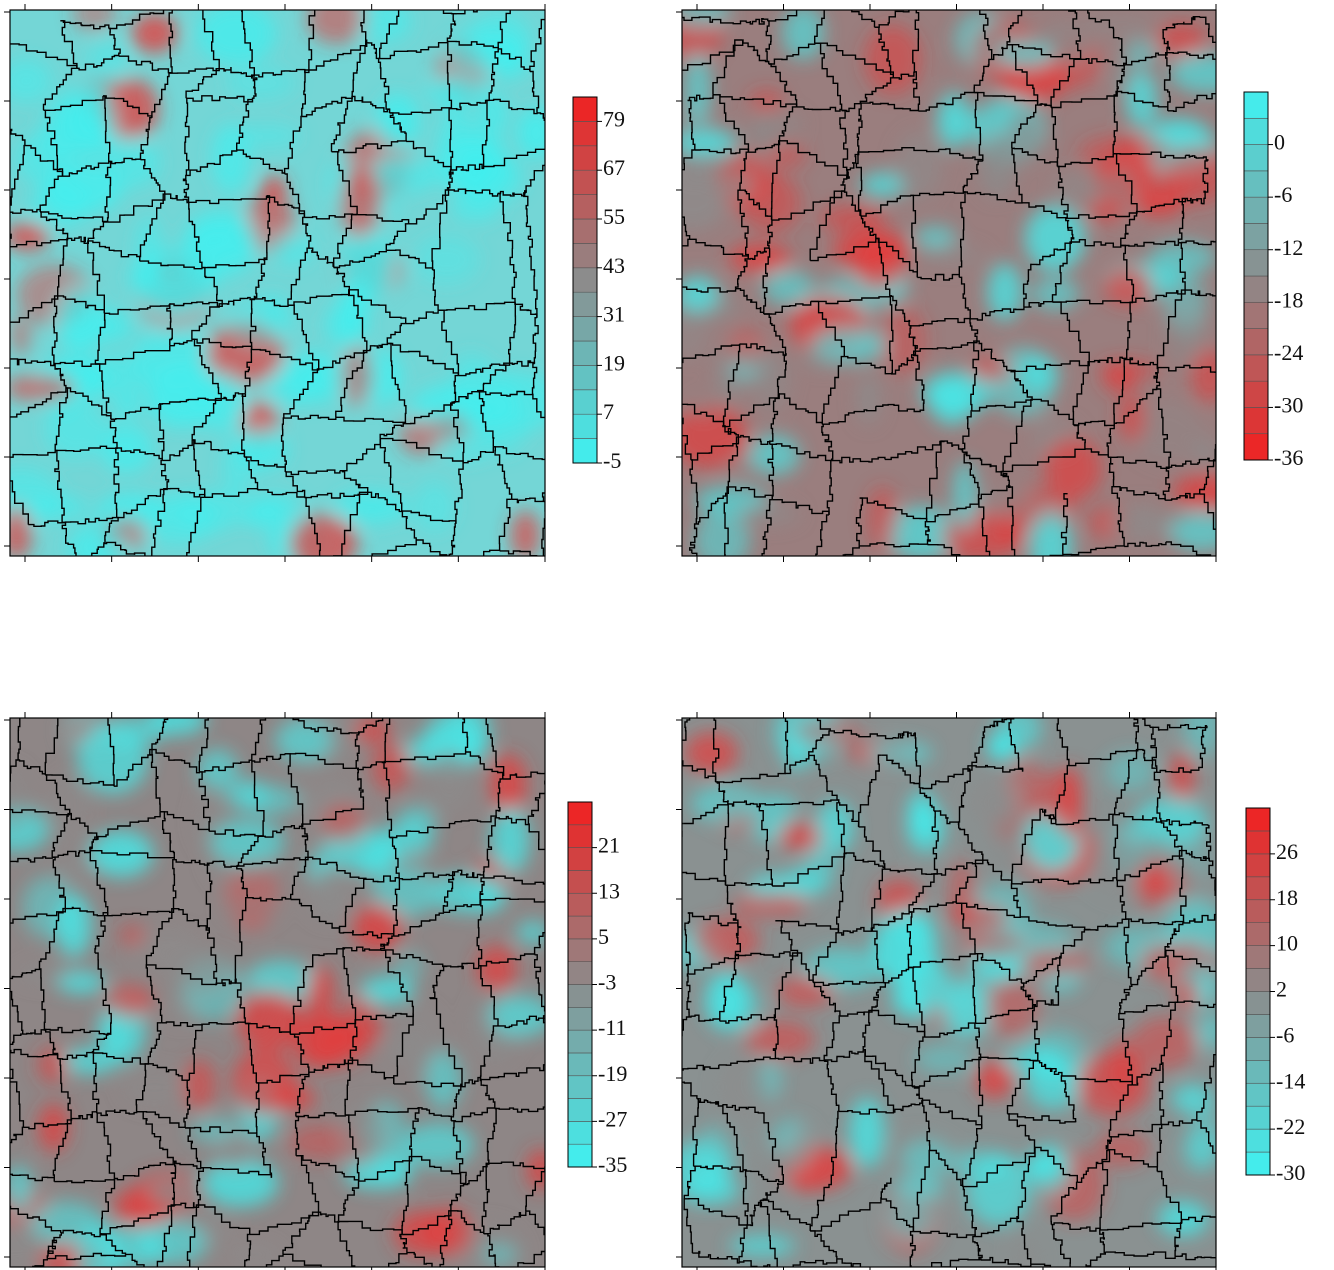 The width and height of the screenshot is (1334, 1270). I want to click on colorbar-tick-label: 79, so click(614, 118).